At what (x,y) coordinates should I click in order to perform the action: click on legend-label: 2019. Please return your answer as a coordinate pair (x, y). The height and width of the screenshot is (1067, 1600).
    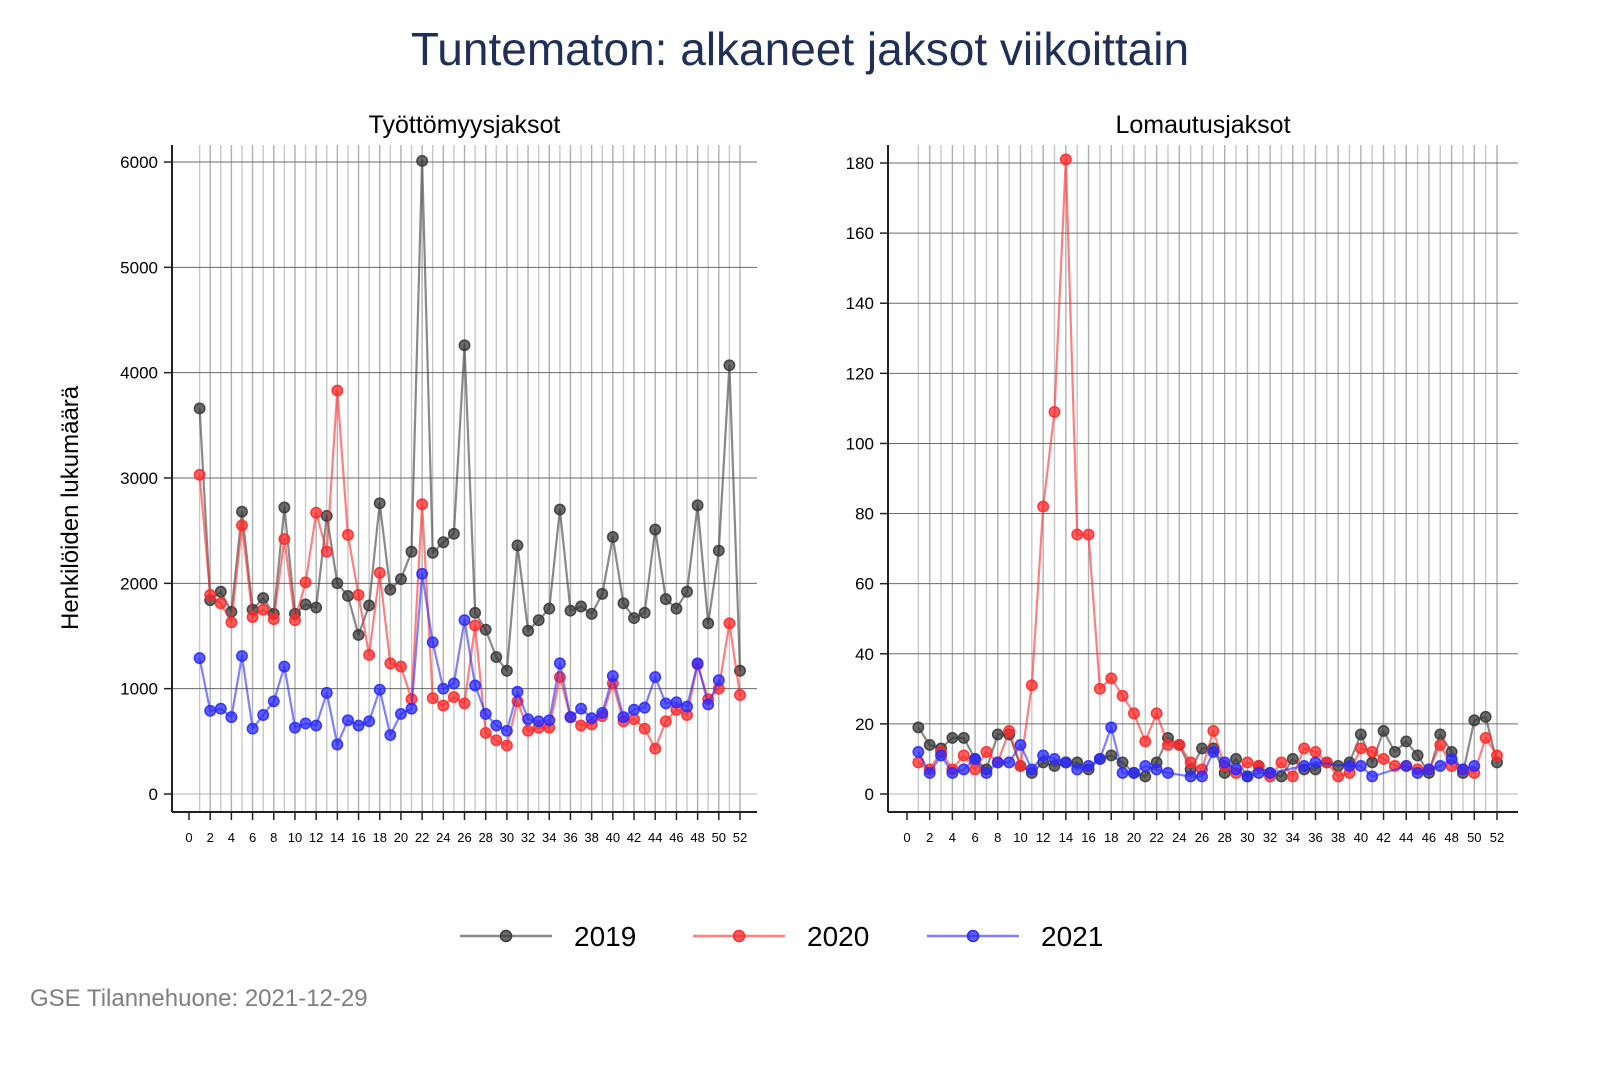
    Looking at the image, I should click on (605, 936).